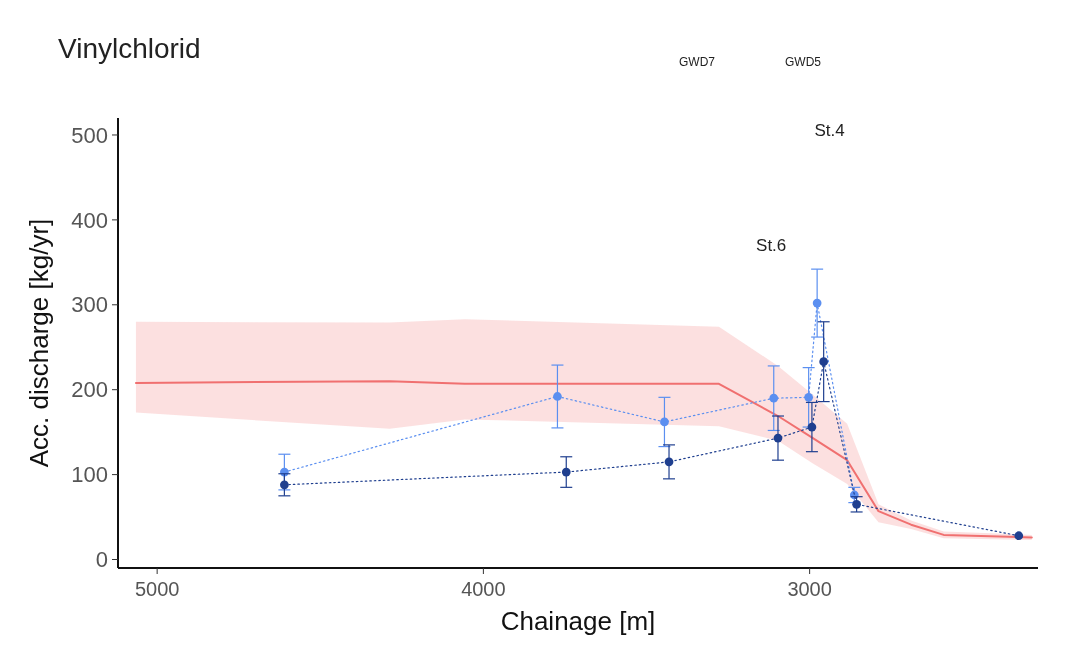 The height and width of the screenshot is (662, 1076). What do you see at coordinates (89, 135) in the screenshot?
I see `y-tick-label: 500` at bounding box center [89, 135].